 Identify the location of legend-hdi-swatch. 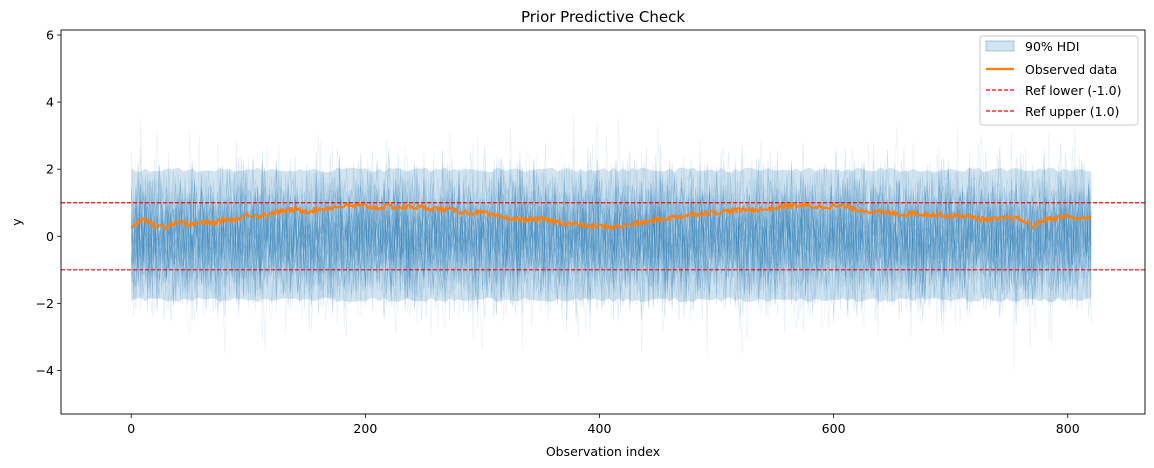
(1000, 46).